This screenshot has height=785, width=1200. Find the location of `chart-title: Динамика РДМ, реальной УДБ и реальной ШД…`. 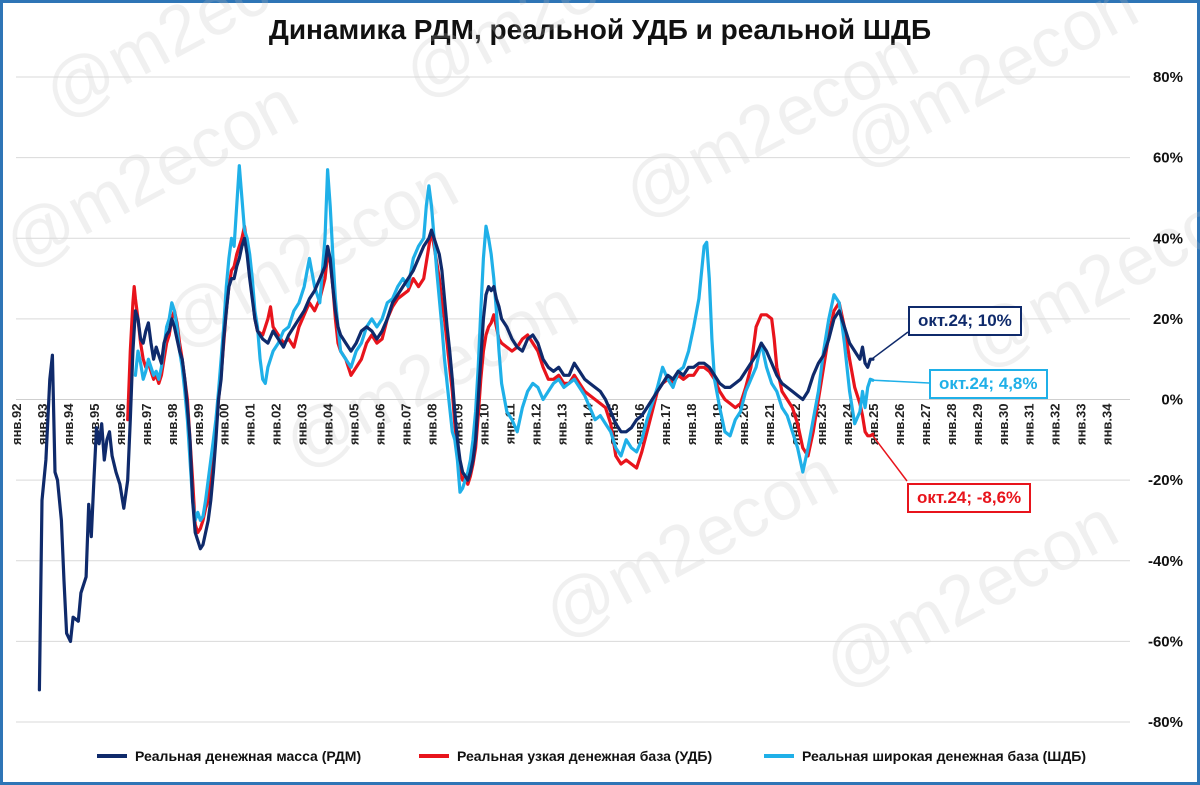

chart-title: Динамика РДМ, реальной УДБ и реальной ШД… is located at coordinates (600, 29).